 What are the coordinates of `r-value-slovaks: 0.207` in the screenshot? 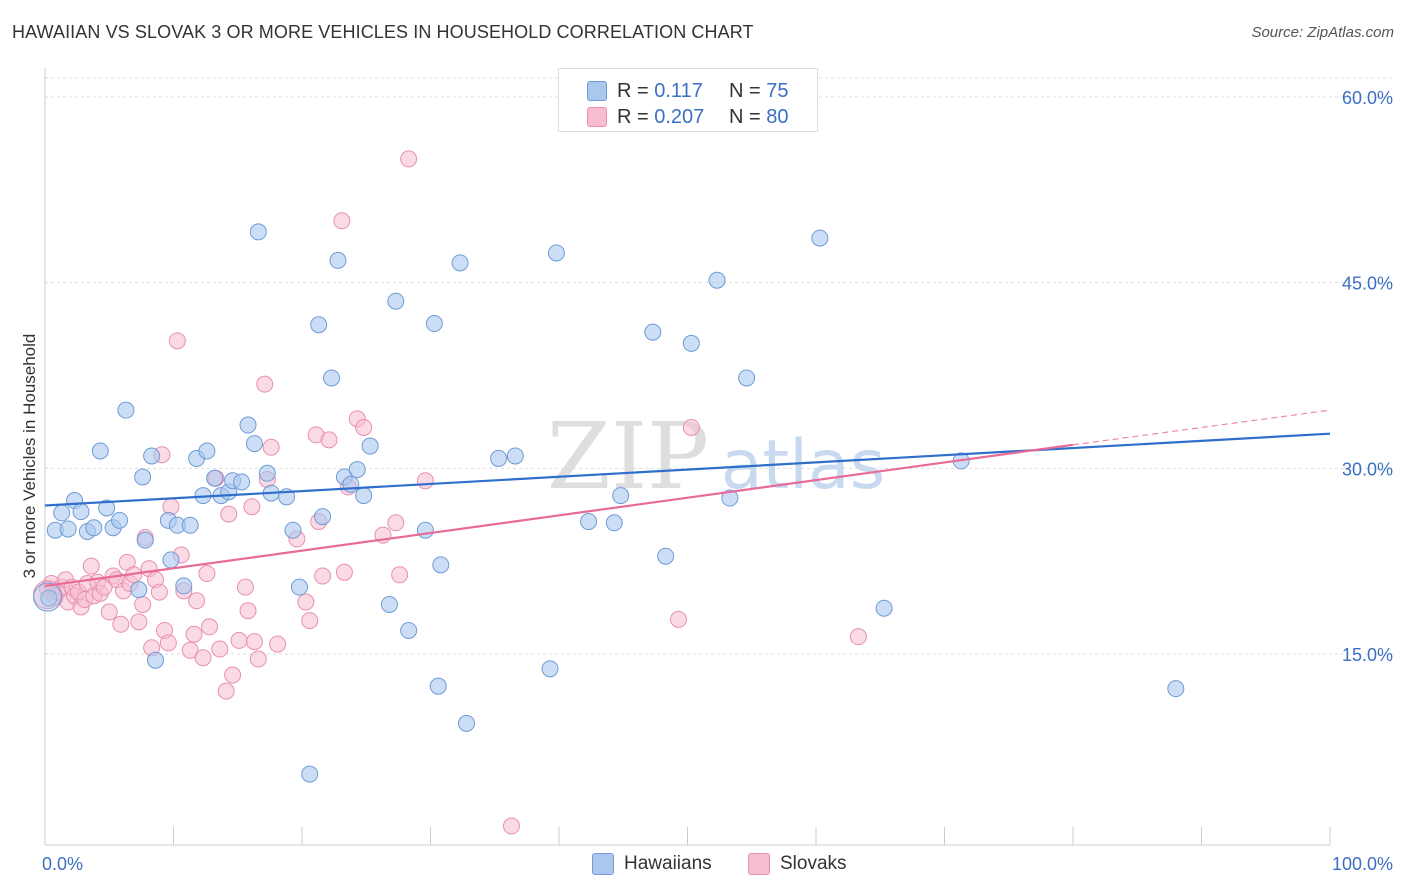 It's located at (679, 116).